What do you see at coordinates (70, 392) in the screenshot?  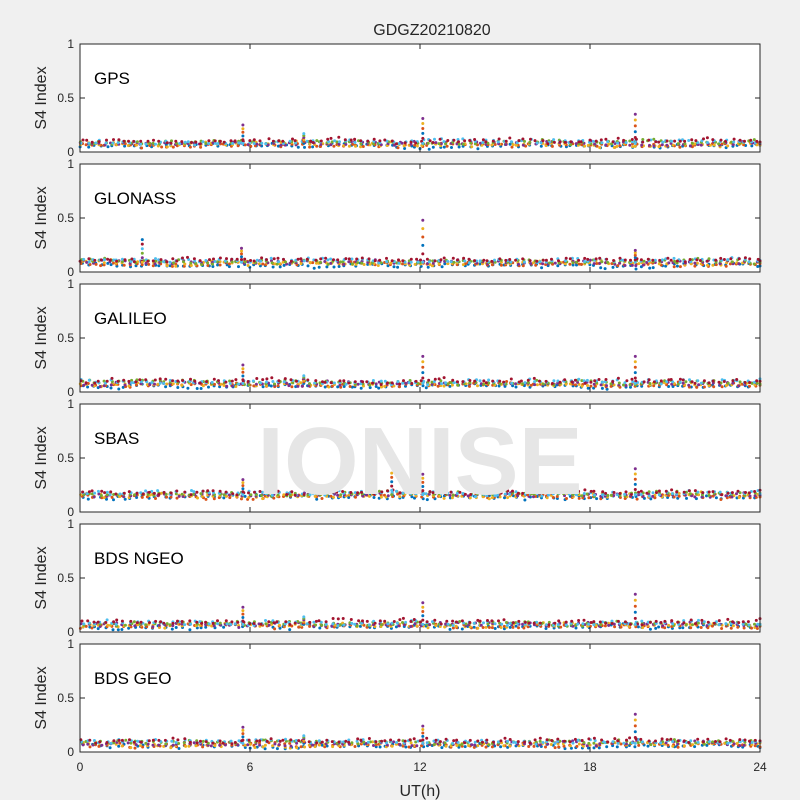 I see `y-tick-label: 0` at bounding box center [70, 392].